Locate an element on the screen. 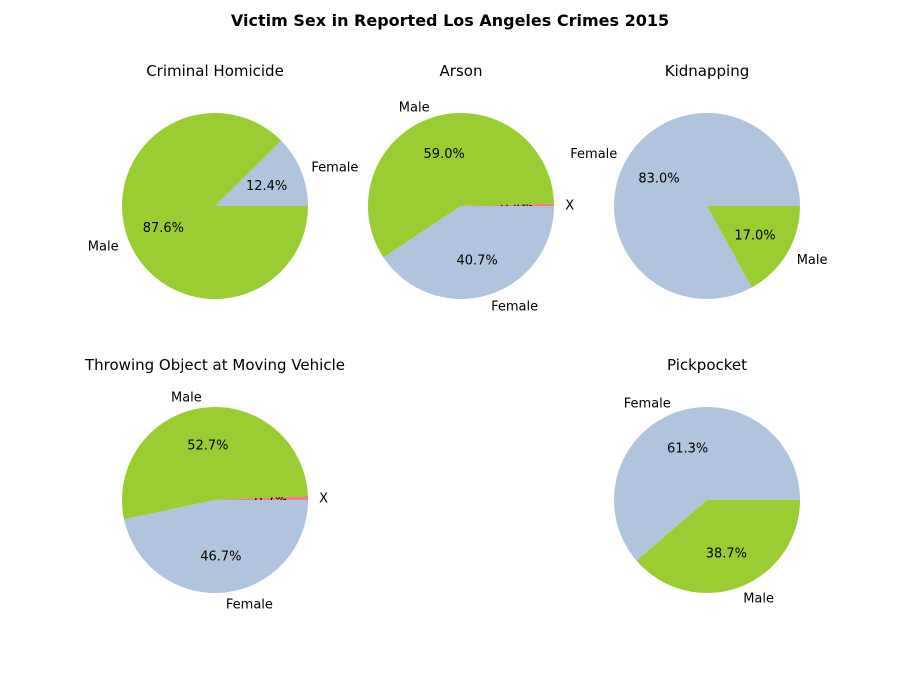 The width and height of the screenshot is (900, 700). pie-title: Criminal Homicide is located at coordinates (215, 71).